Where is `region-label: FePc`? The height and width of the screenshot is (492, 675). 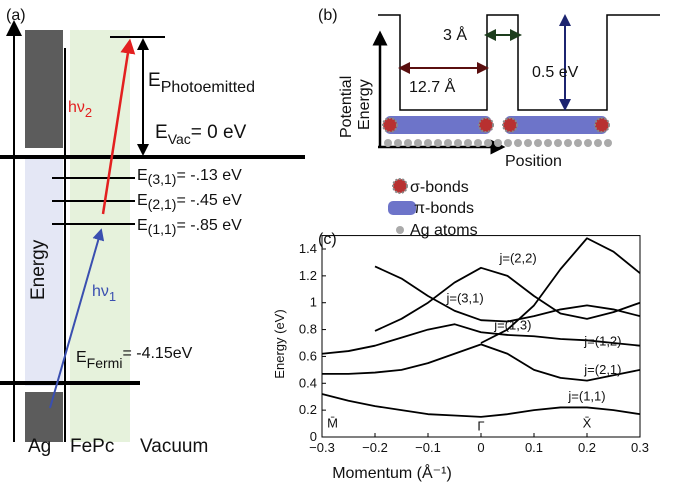
region-label: FePc is located at coordinates (92, 446).